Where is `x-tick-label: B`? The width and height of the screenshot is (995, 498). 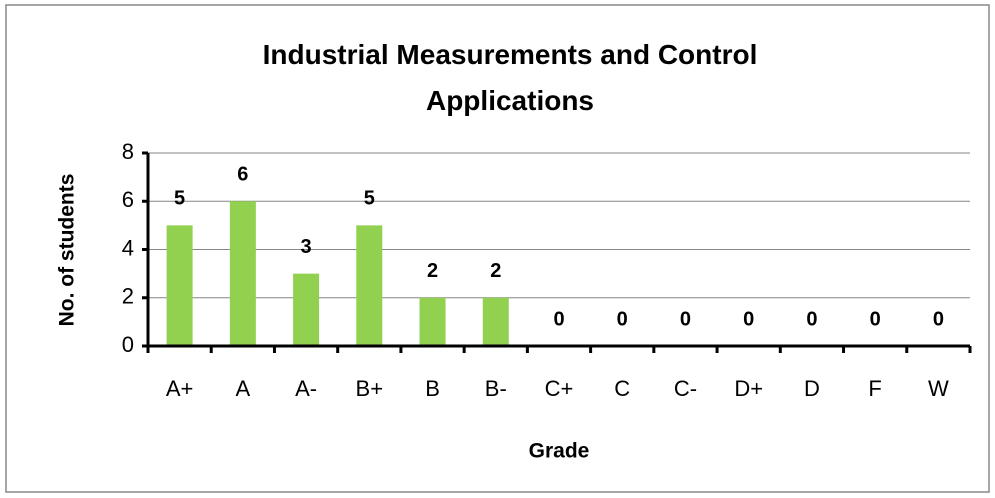 x-tick-label: B is located at coordinates (432, 388).